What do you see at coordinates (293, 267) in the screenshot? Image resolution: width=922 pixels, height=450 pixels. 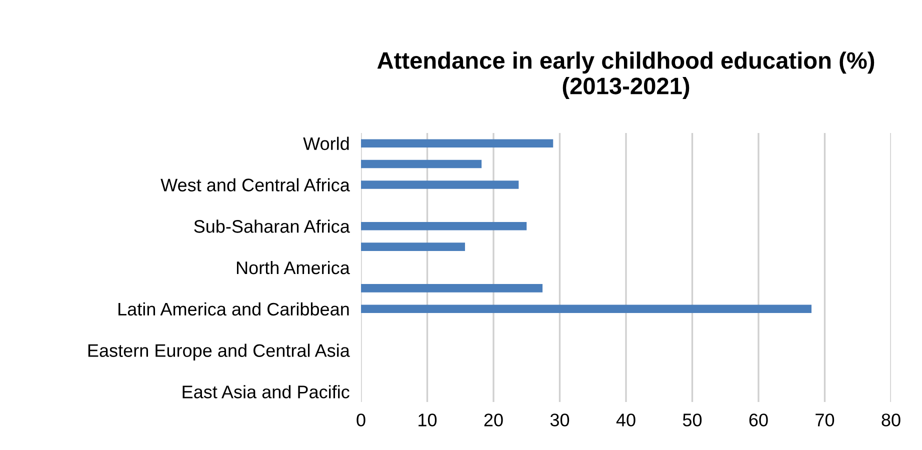 I see `y-tick-label: North America` at bounding box center [293, 267].